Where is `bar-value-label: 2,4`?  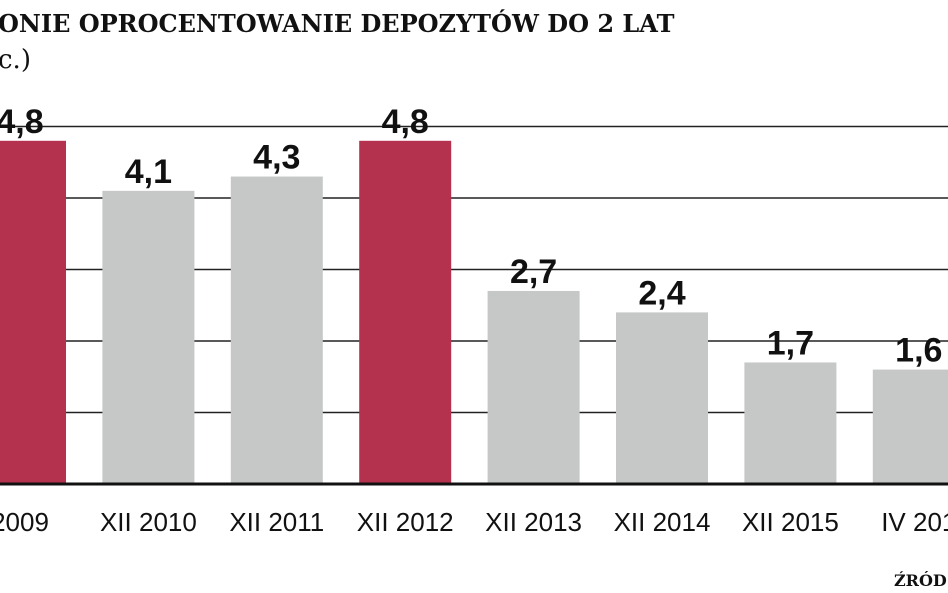 bar-value-label: 2,4 is located at coordinates (661, 293).